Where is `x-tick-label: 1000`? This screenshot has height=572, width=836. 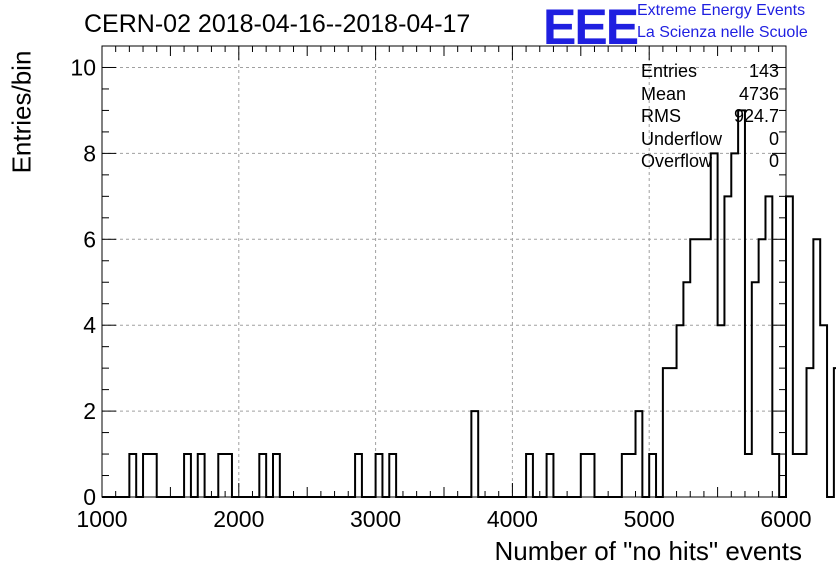 x-tick-label: 1000 is located at coordinates (101, 519).